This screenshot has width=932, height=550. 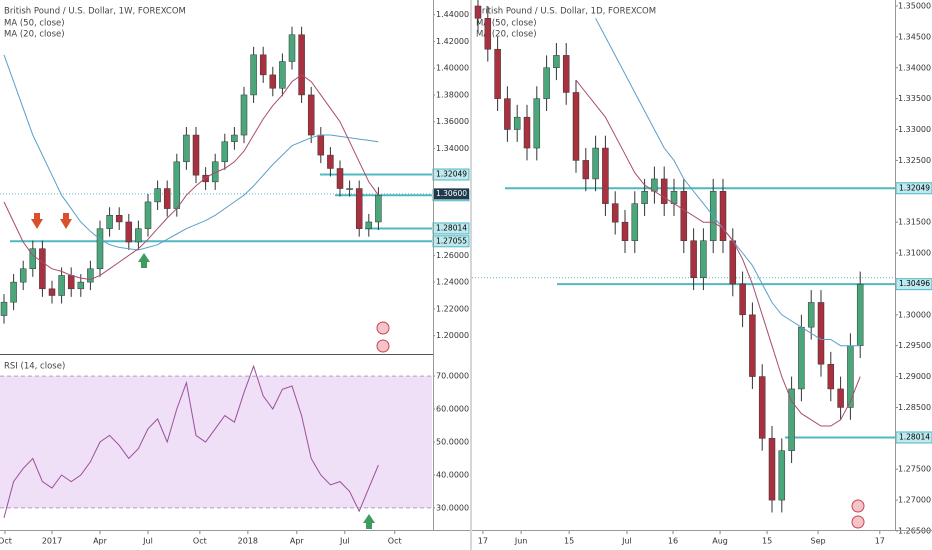 I want to click on moving-average, so click(x=191, y=152).